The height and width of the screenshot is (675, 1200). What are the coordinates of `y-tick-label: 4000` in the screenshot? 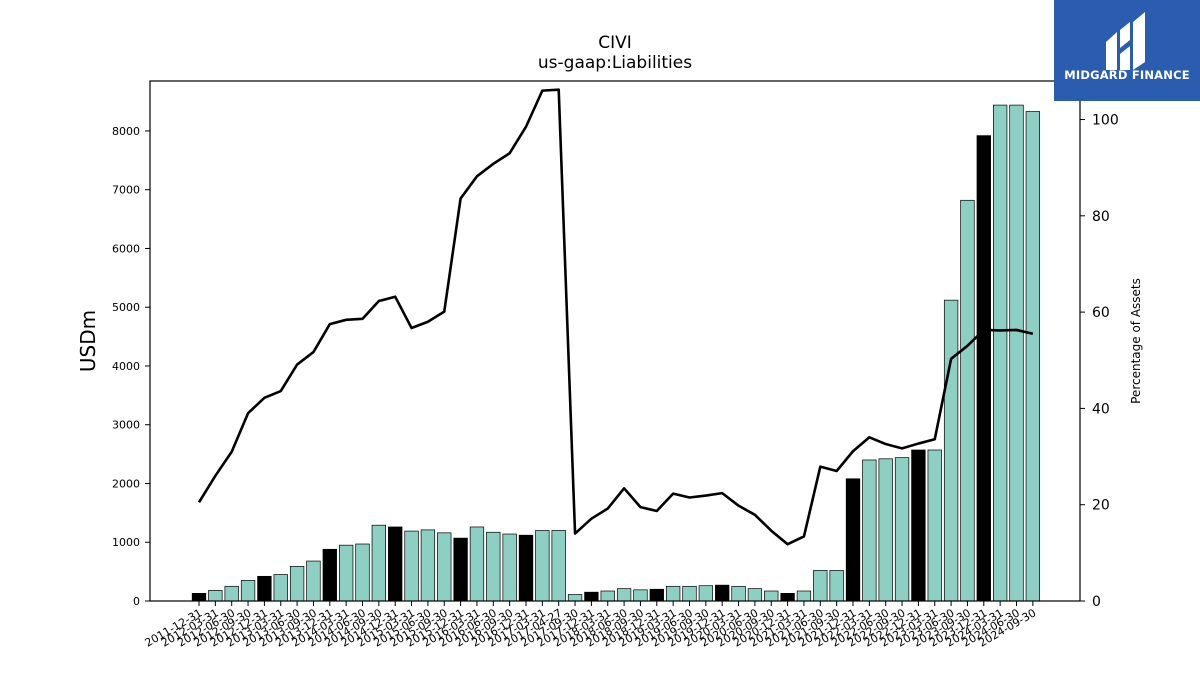 It's located at (126, 366).